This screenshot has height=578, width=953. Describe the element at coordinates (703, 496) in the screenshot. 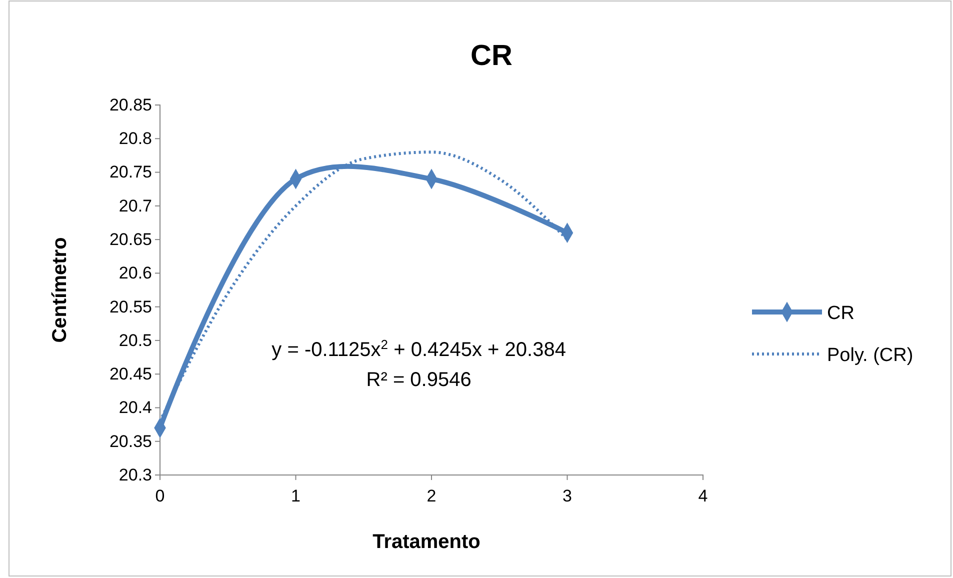

I see `x-tick-label: 4` at that location.